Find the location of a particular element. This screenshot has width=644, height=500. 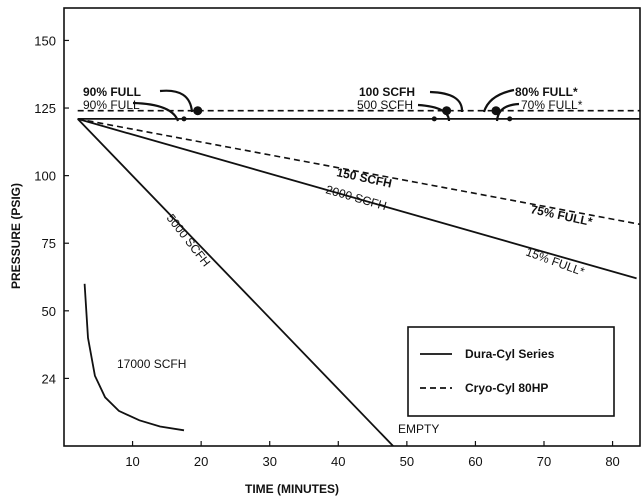

annotation-label: 70% FULL* is located at coordinates (552, 105).